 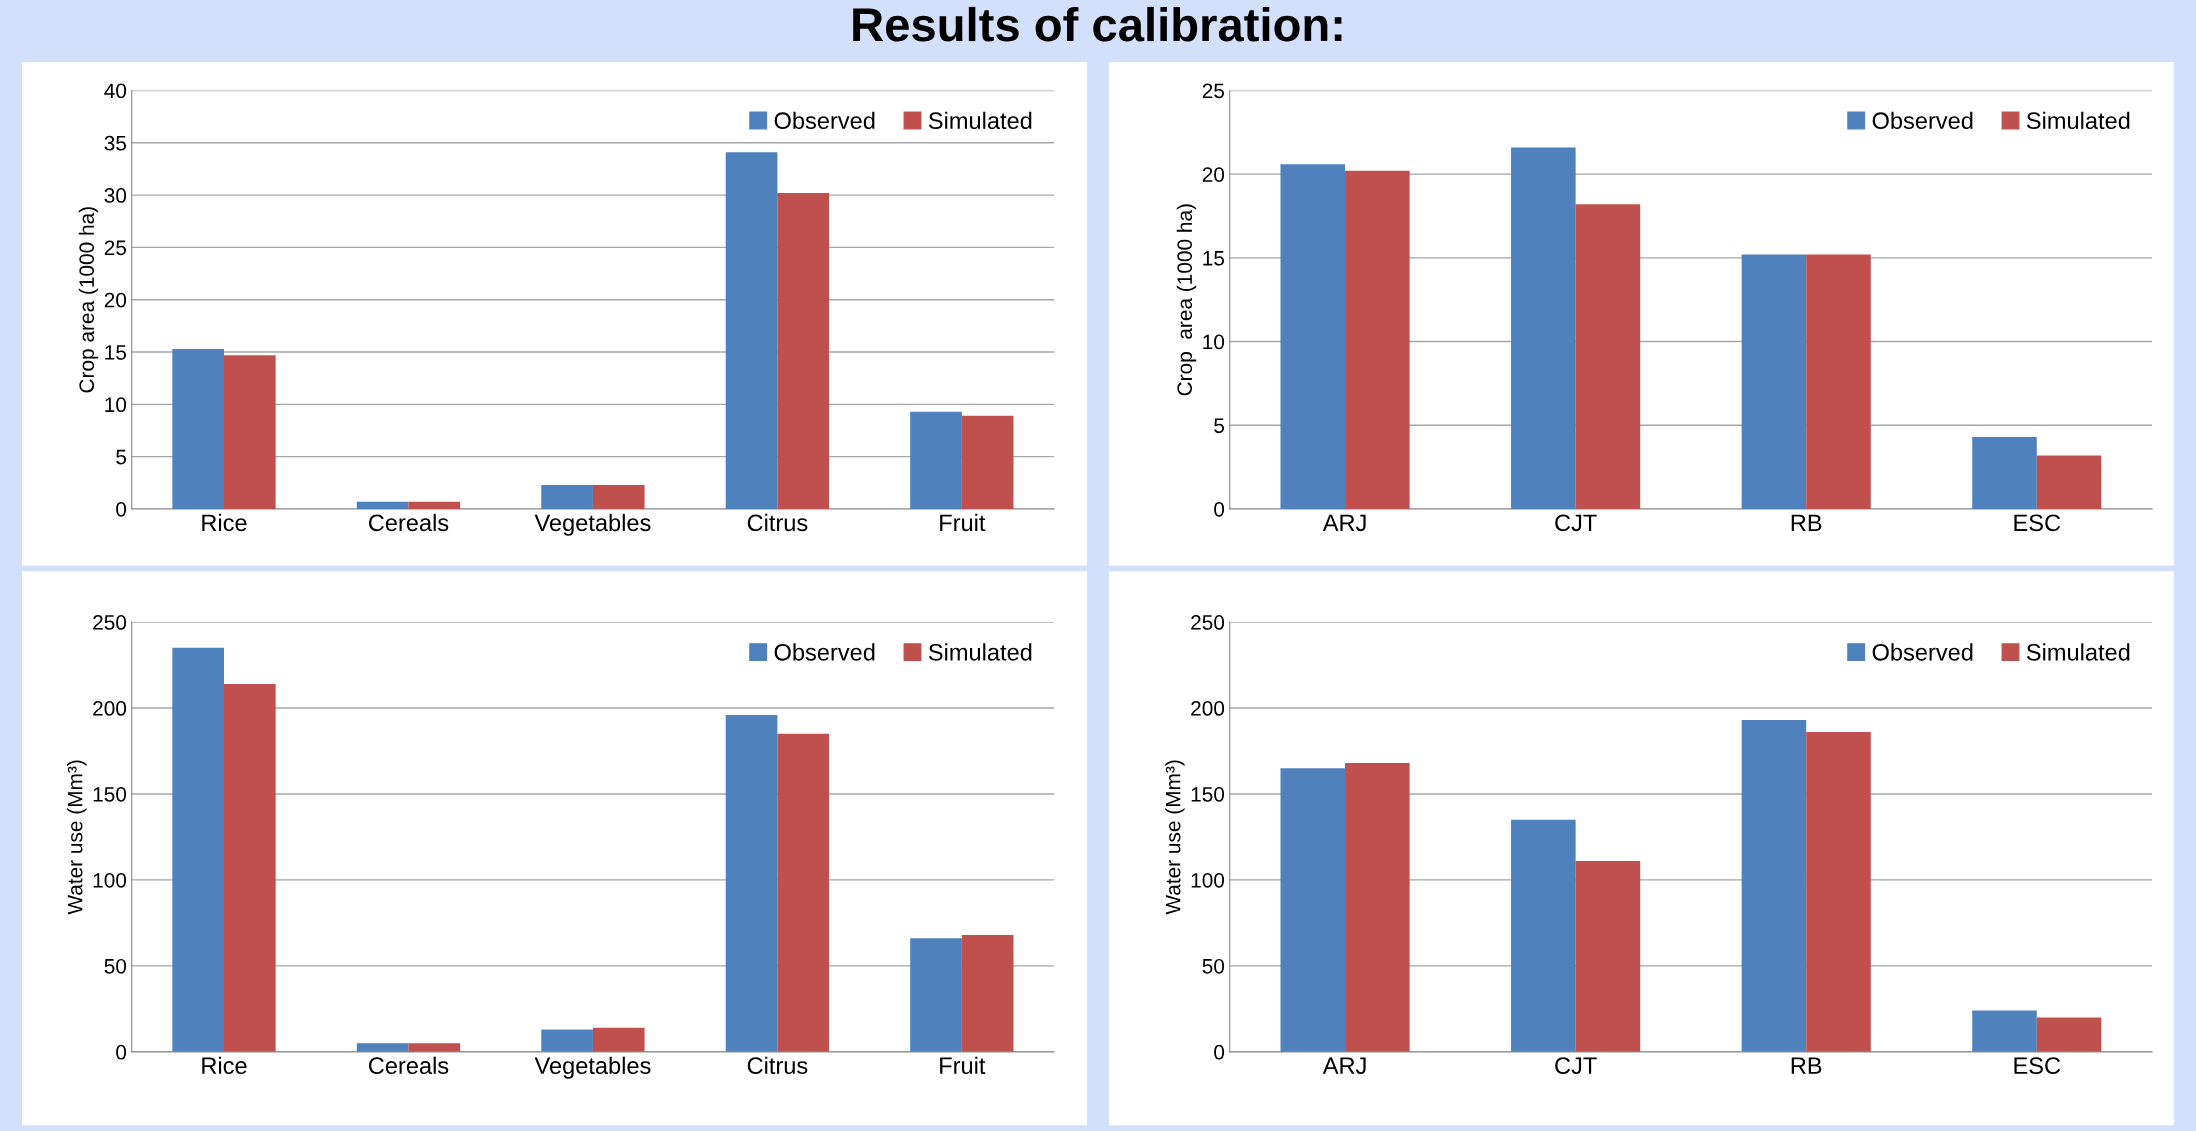 What do you see at coordinates (1097, 24) in the screenshot?
I see `chart-title: Results of calibration:` at bounding box center [1097, 24].